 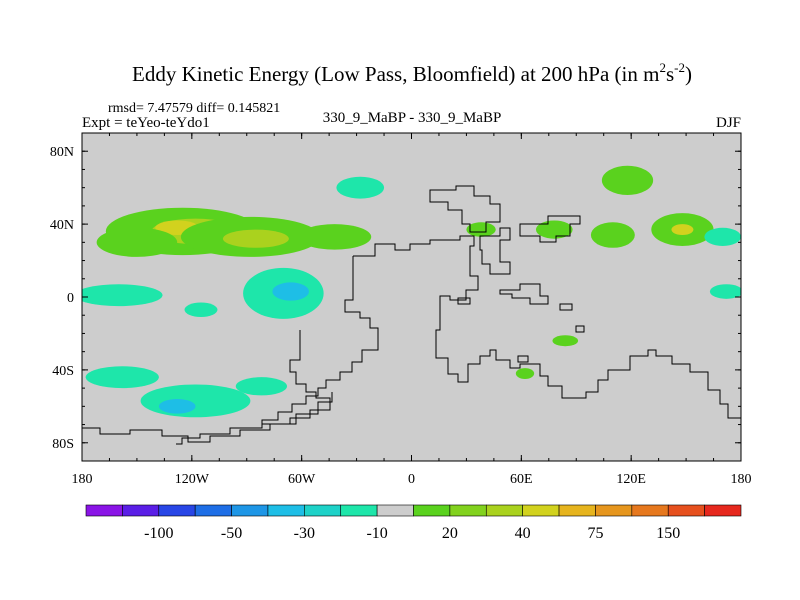 I want to click on stats-label: rmsd= 7.47579 diff= 0.145821, so click(x=194, y=108).